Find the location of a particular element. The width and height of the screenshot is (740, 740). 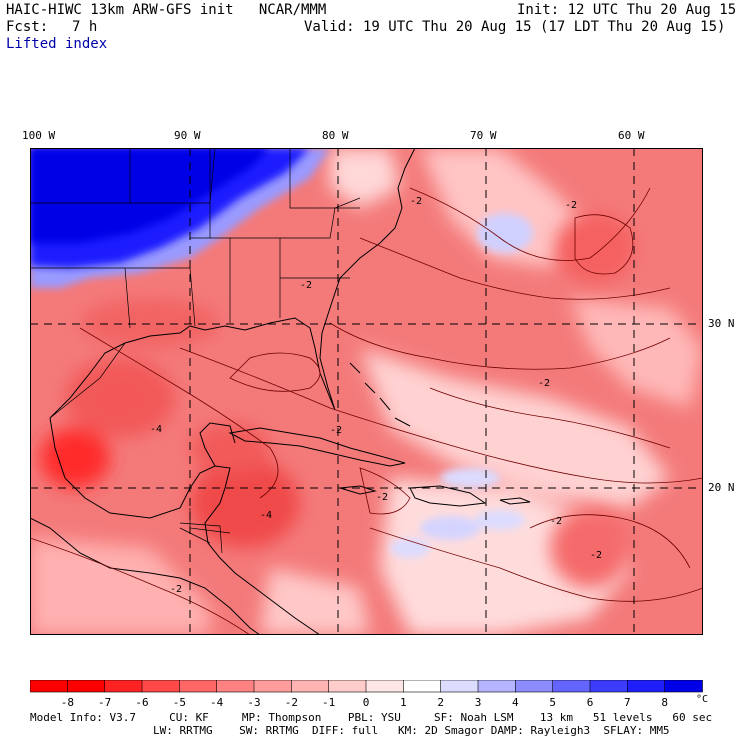

lat-label-20n: 20 N is located at coordinates (721, 487).